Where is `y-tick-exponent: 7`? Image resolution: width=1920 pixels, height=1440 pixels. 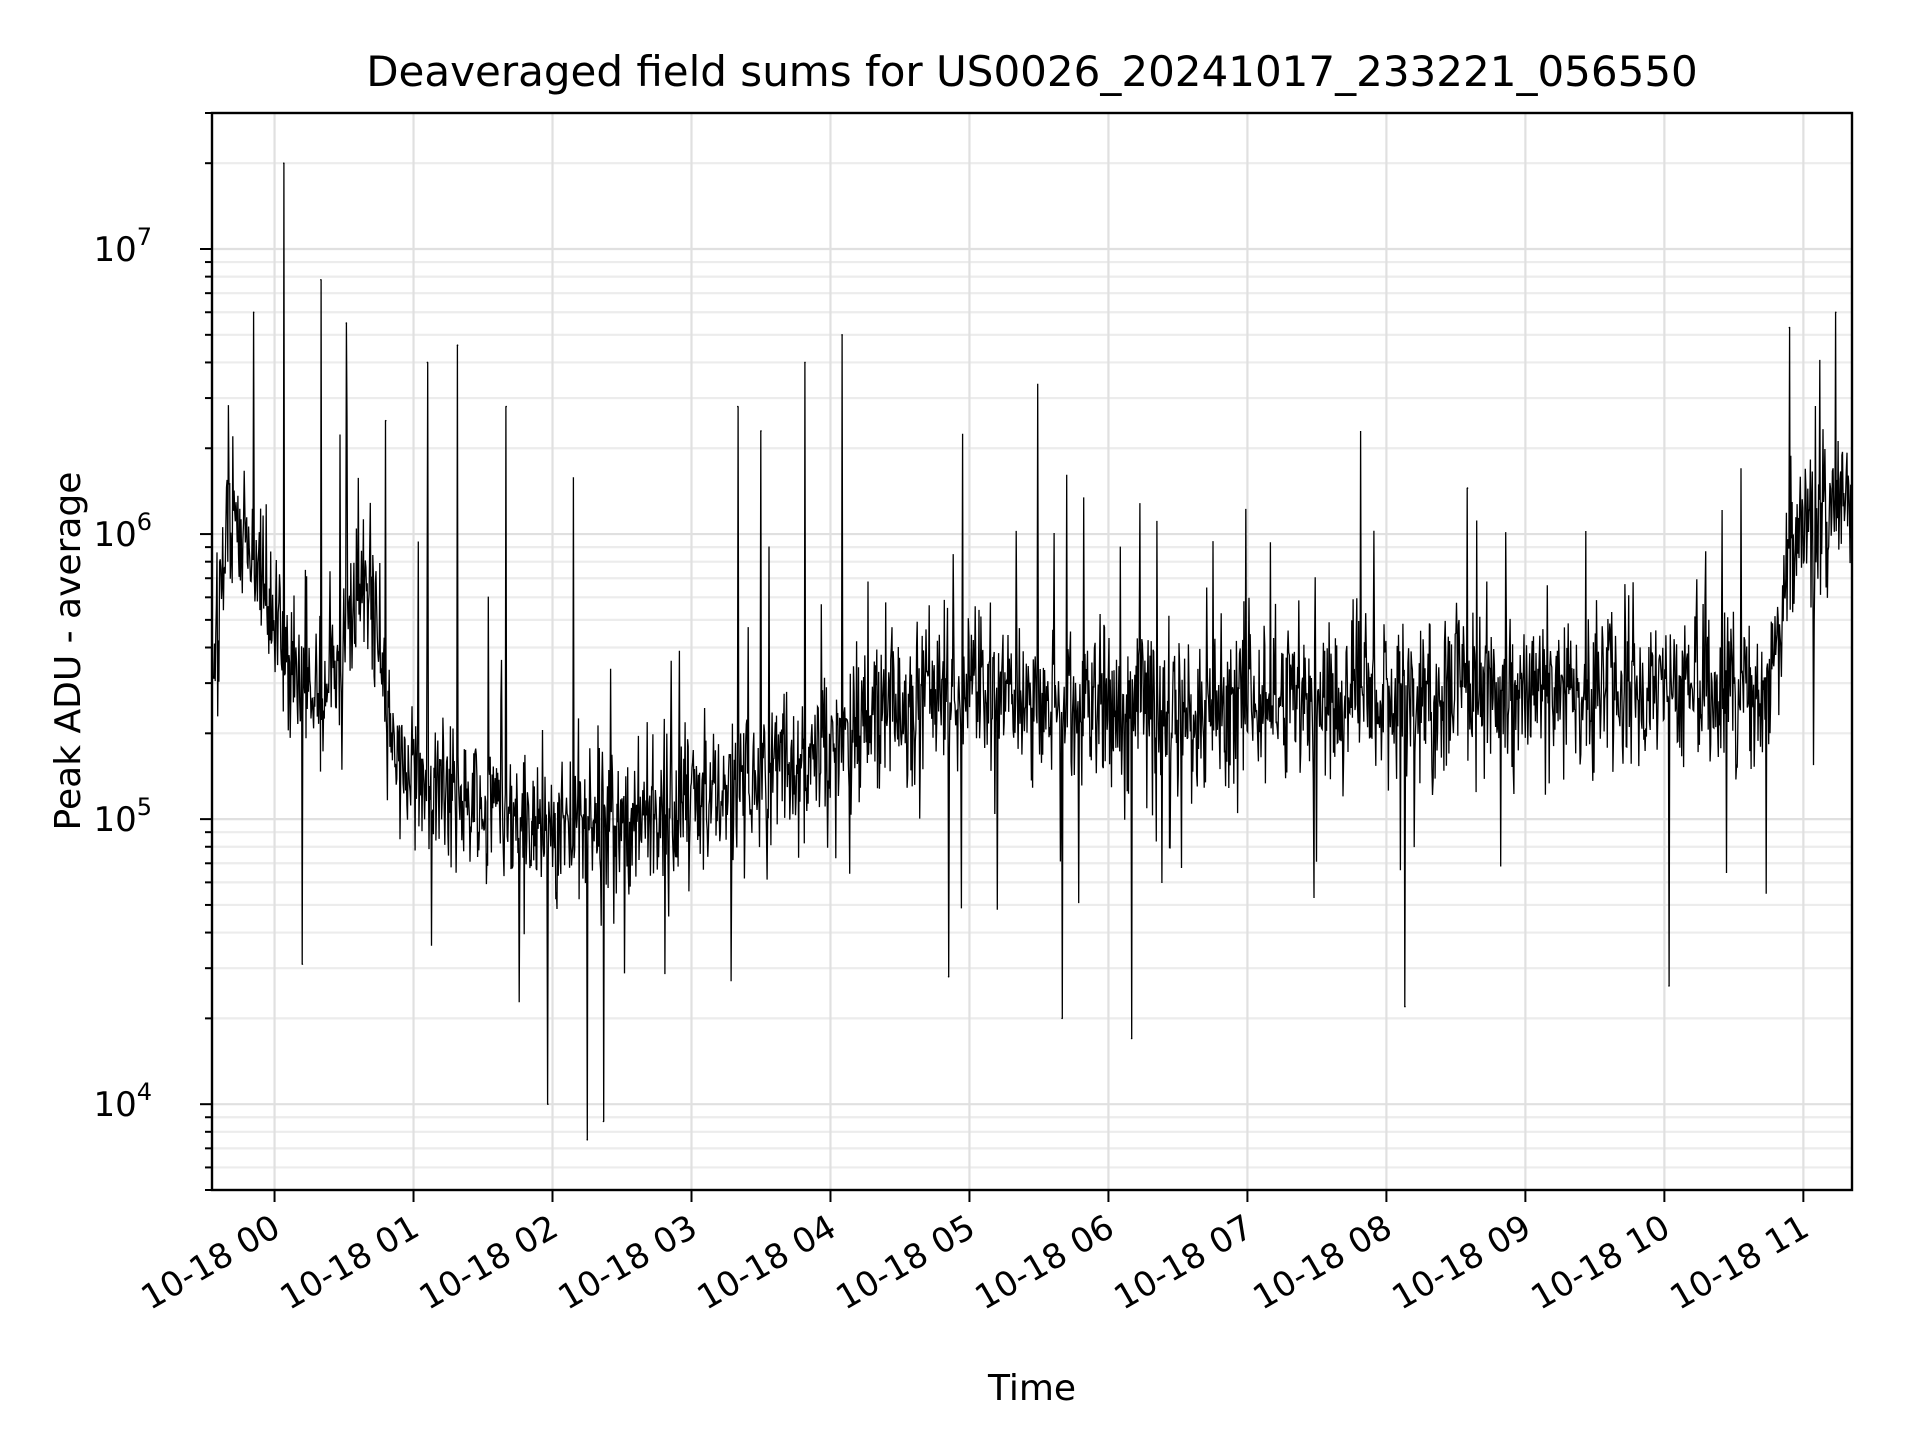
y-tick-exponent: 7 is located at coordinates (144, 237).